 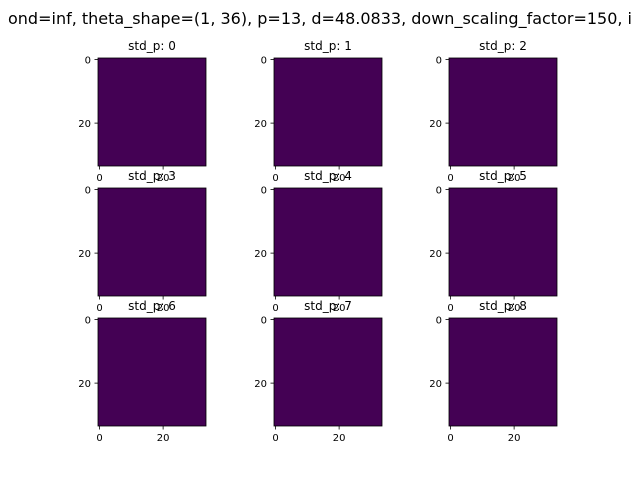 I want to click on subplot-0: std_p: 0 0 20 0 20, so click(x=142, y=111).